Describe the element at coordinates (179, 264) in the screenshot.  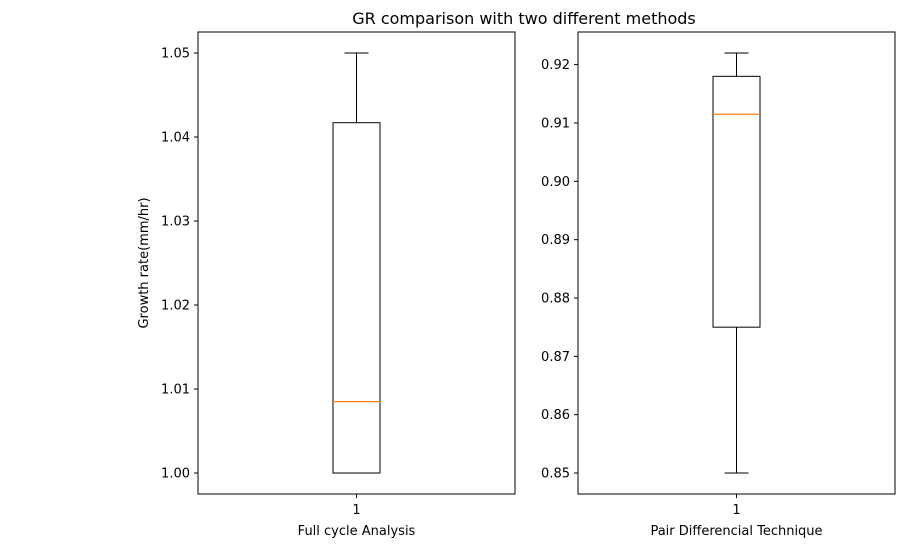
I see `y-axis: 1.00 1.01 1.02 1.03 1.04 1.05` at that location.